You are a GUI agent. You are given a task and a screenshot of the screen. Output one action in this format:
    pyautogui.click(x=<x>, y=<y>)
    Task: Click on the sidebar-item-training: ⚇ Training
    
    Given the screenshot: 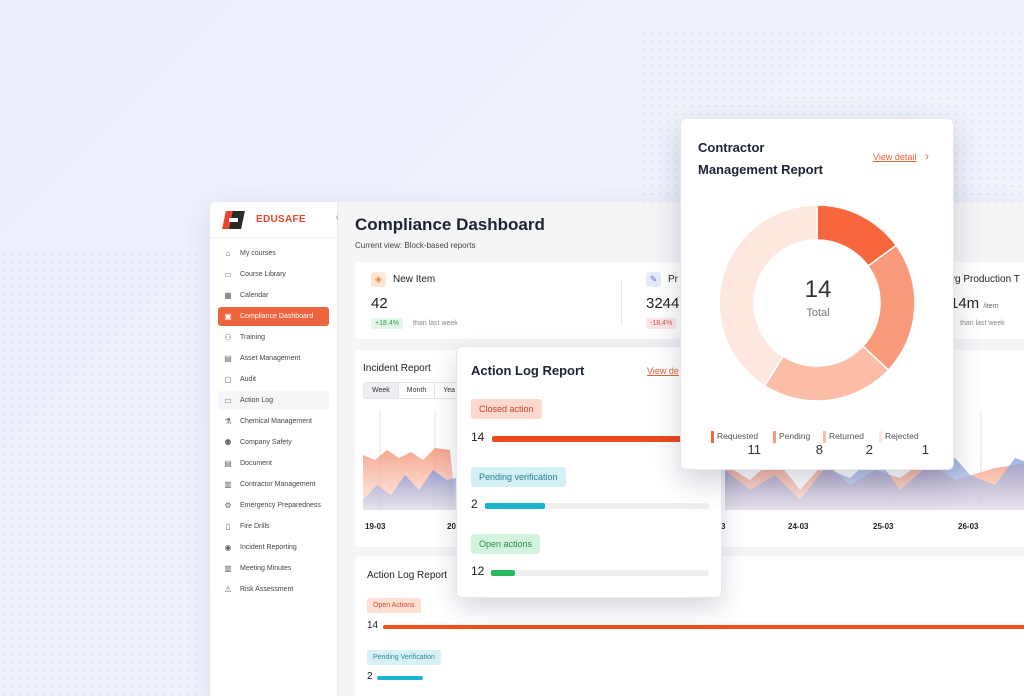 What is the action you would take?
    pyautogui.click(x=273, y=337)
    